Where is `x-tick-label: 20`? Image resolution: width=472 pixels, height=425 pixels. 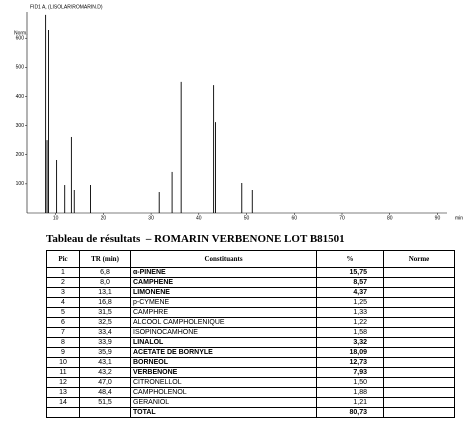
x-tick-label: 20 is located at coordinates (104, 218).